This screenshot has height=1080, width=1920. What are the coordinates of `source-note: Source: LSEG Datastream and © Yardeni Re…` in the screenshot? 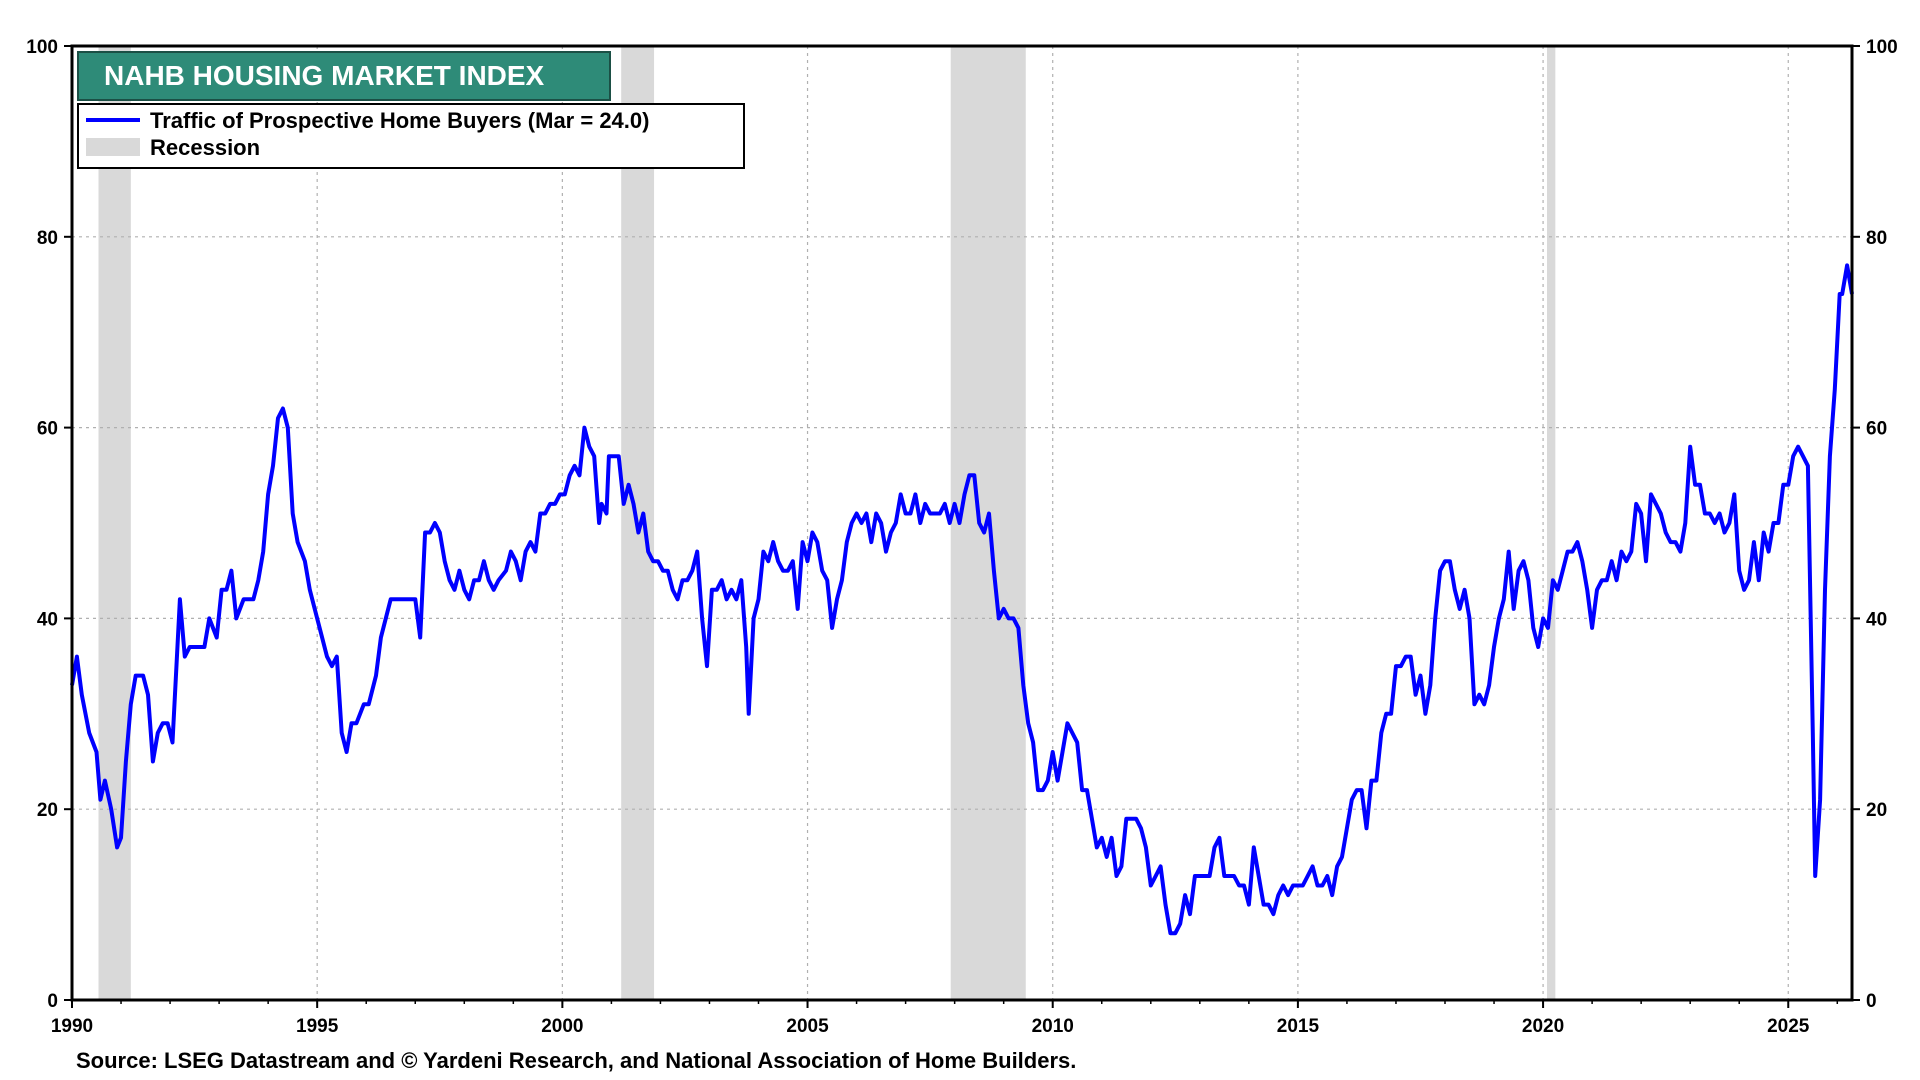 It's located at (576, 1060).